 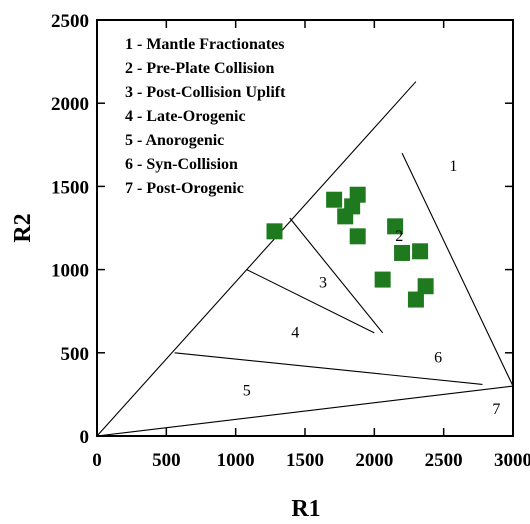 I want to click on region-label: 7, so click(x=496, y=409).